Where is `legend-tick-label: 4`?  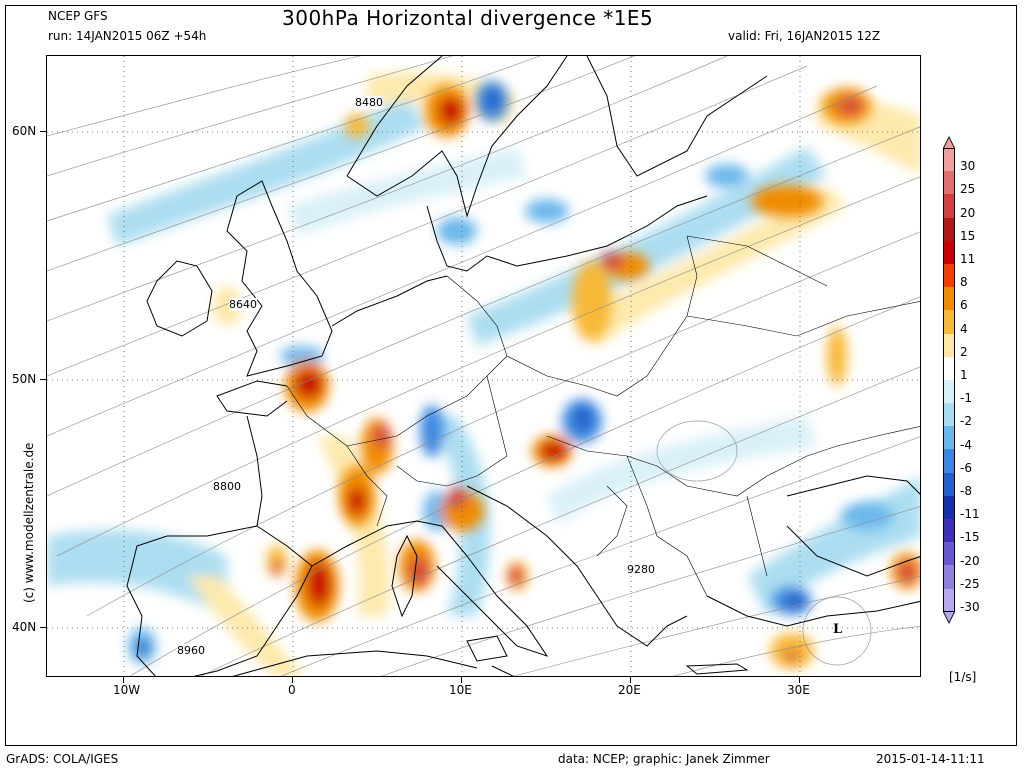
legend-tick-label: 4 is located at coordinates (964, 328).